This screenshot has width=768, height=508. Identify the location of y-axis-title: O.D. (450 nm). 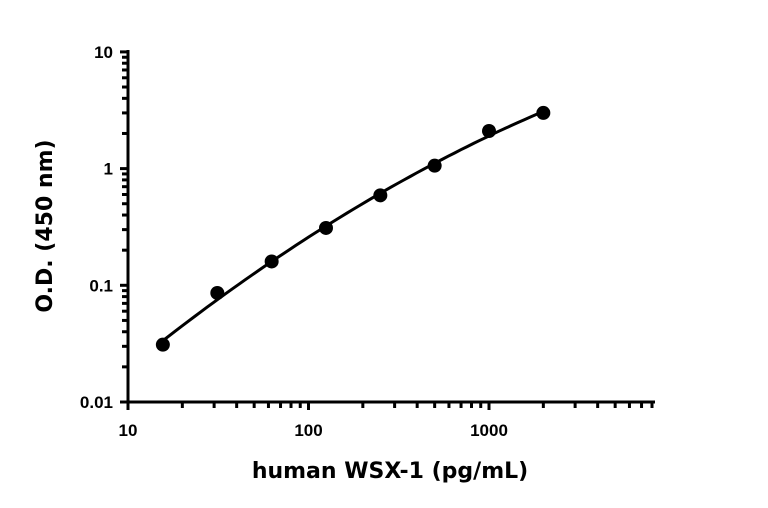
(45, 225).